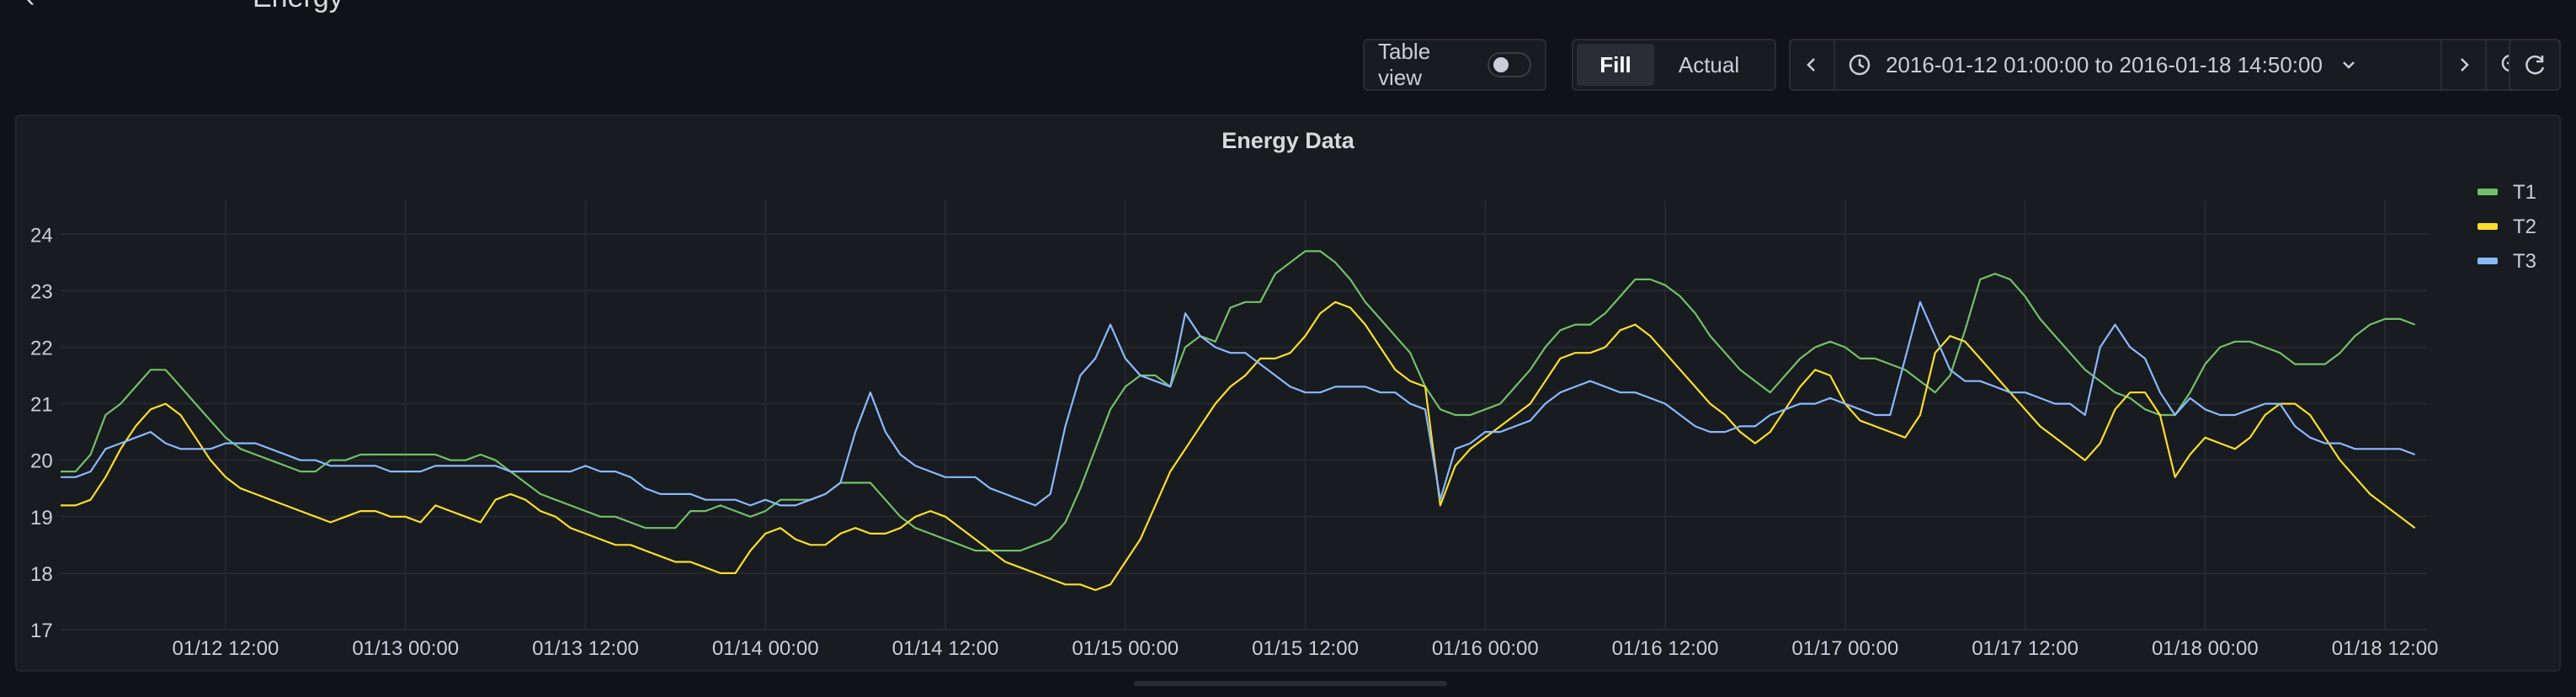 This screenshot has height=697, width=2576. I want to click on x-tick-label: 01/18 00:00, so click(2206, 648).